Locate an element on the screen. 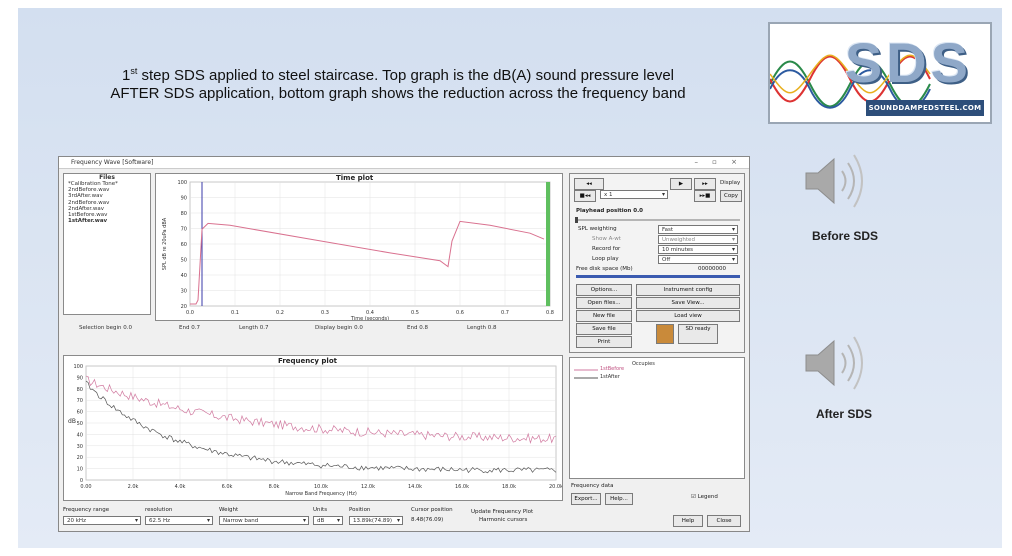  go-start-button: ■◂◂ is located at coordinates (585, 196).